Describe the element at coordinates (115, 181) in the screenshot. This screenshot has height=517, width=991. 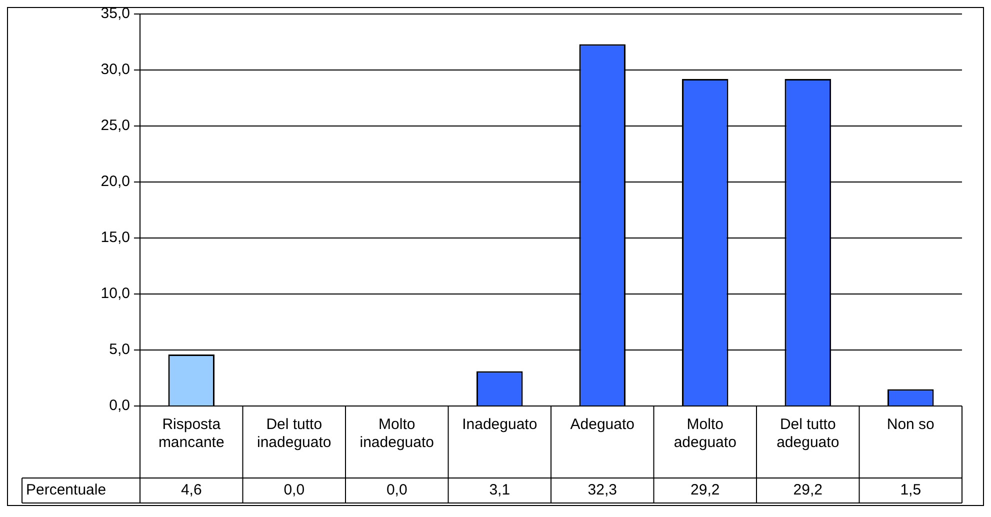
I see `y-tick-label: 20,0` at that location.